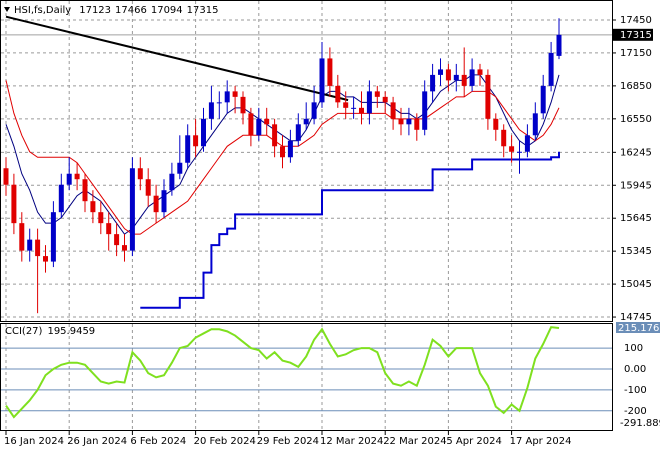 The image size is (660, 450). What do you see at coordinates (288, 441) in the screenshot?
I see `x-tick-label: 29 Feb 2024` at bounding box center [288, 441].